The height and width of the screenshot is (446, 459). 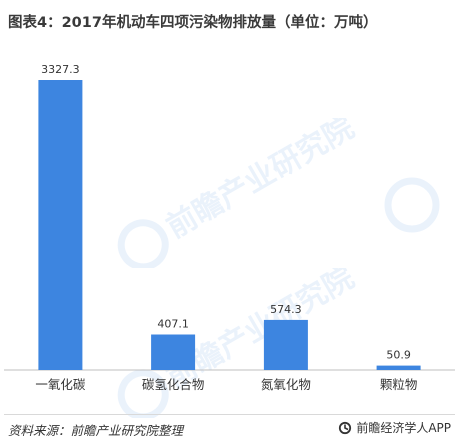 I want to click on category-label-4: 颗粒物, so click(x=399, y=384).